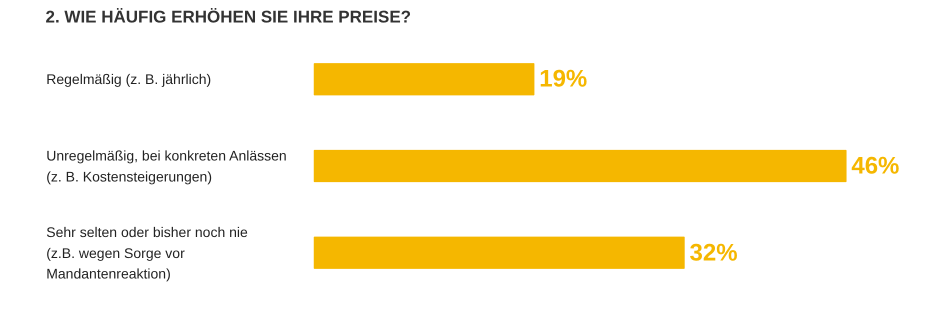 The width and height of the screenshot is (950, 330). I want to click on y-tick-label: Regelmäßig (z. B. jährlich), so click(129, 79).